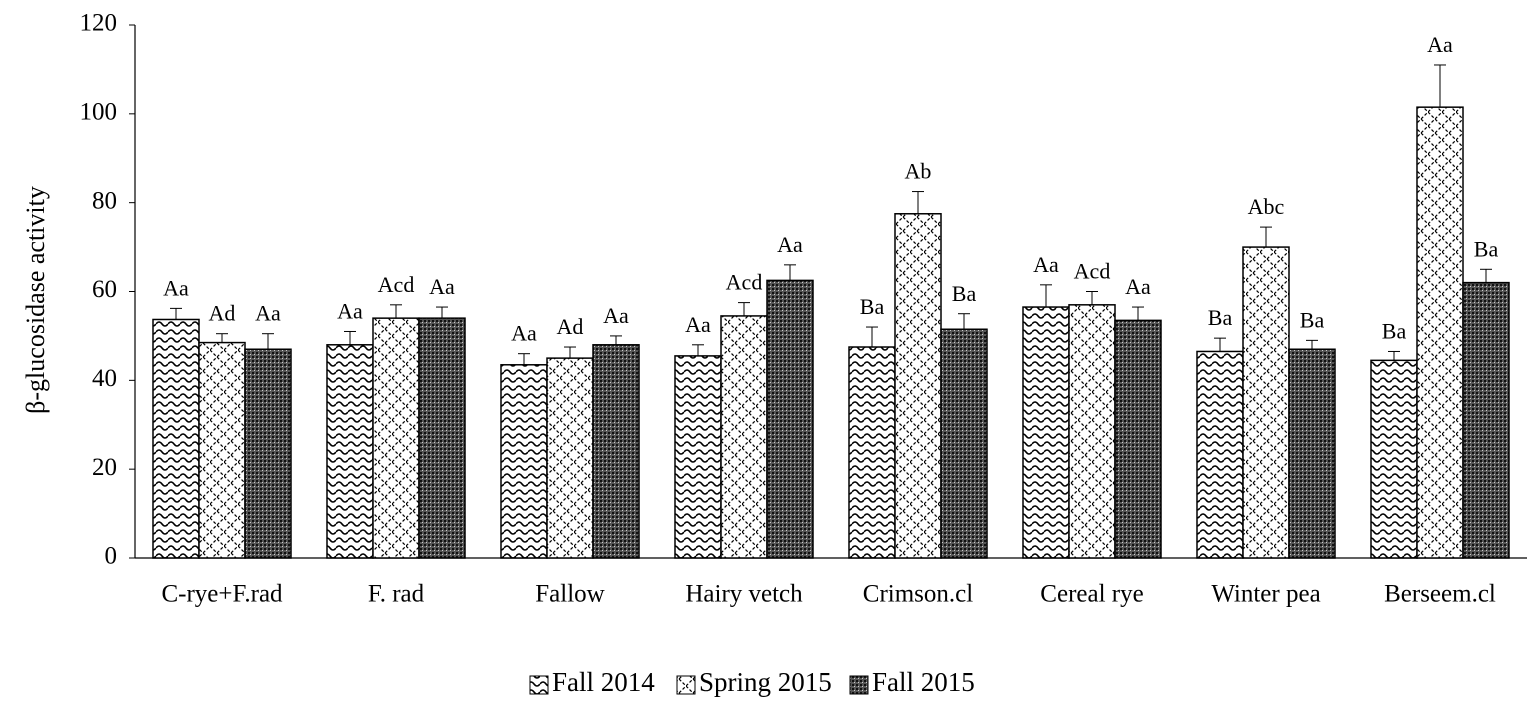 The image size is (1527, 701). I want to click on x-tick-label: Crimson.cl, so click(918, 594).